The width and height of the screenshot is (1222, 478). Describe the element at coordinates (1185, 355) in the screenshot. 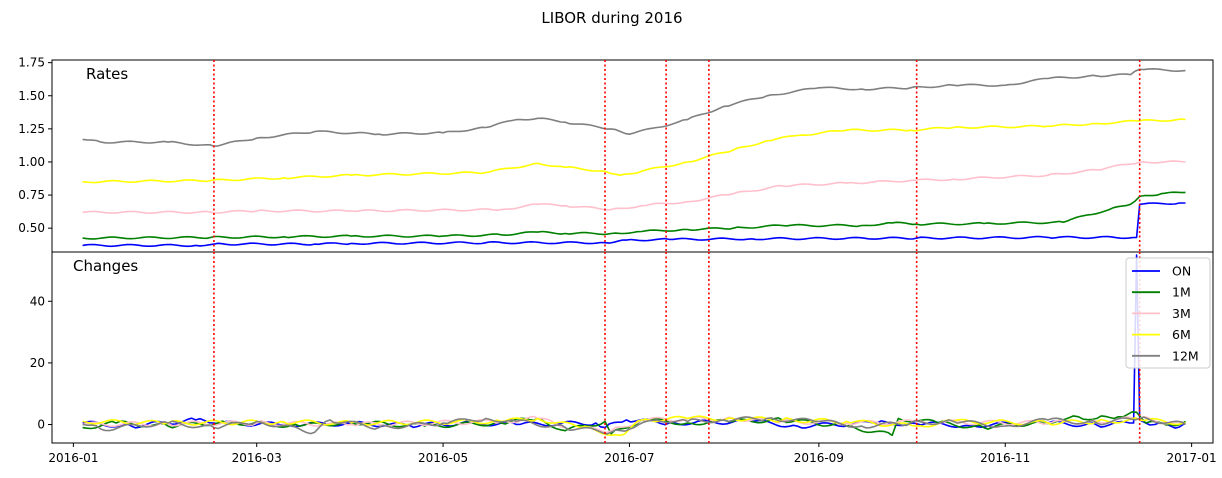

I see `legend-label-12m: 12M` at that location.